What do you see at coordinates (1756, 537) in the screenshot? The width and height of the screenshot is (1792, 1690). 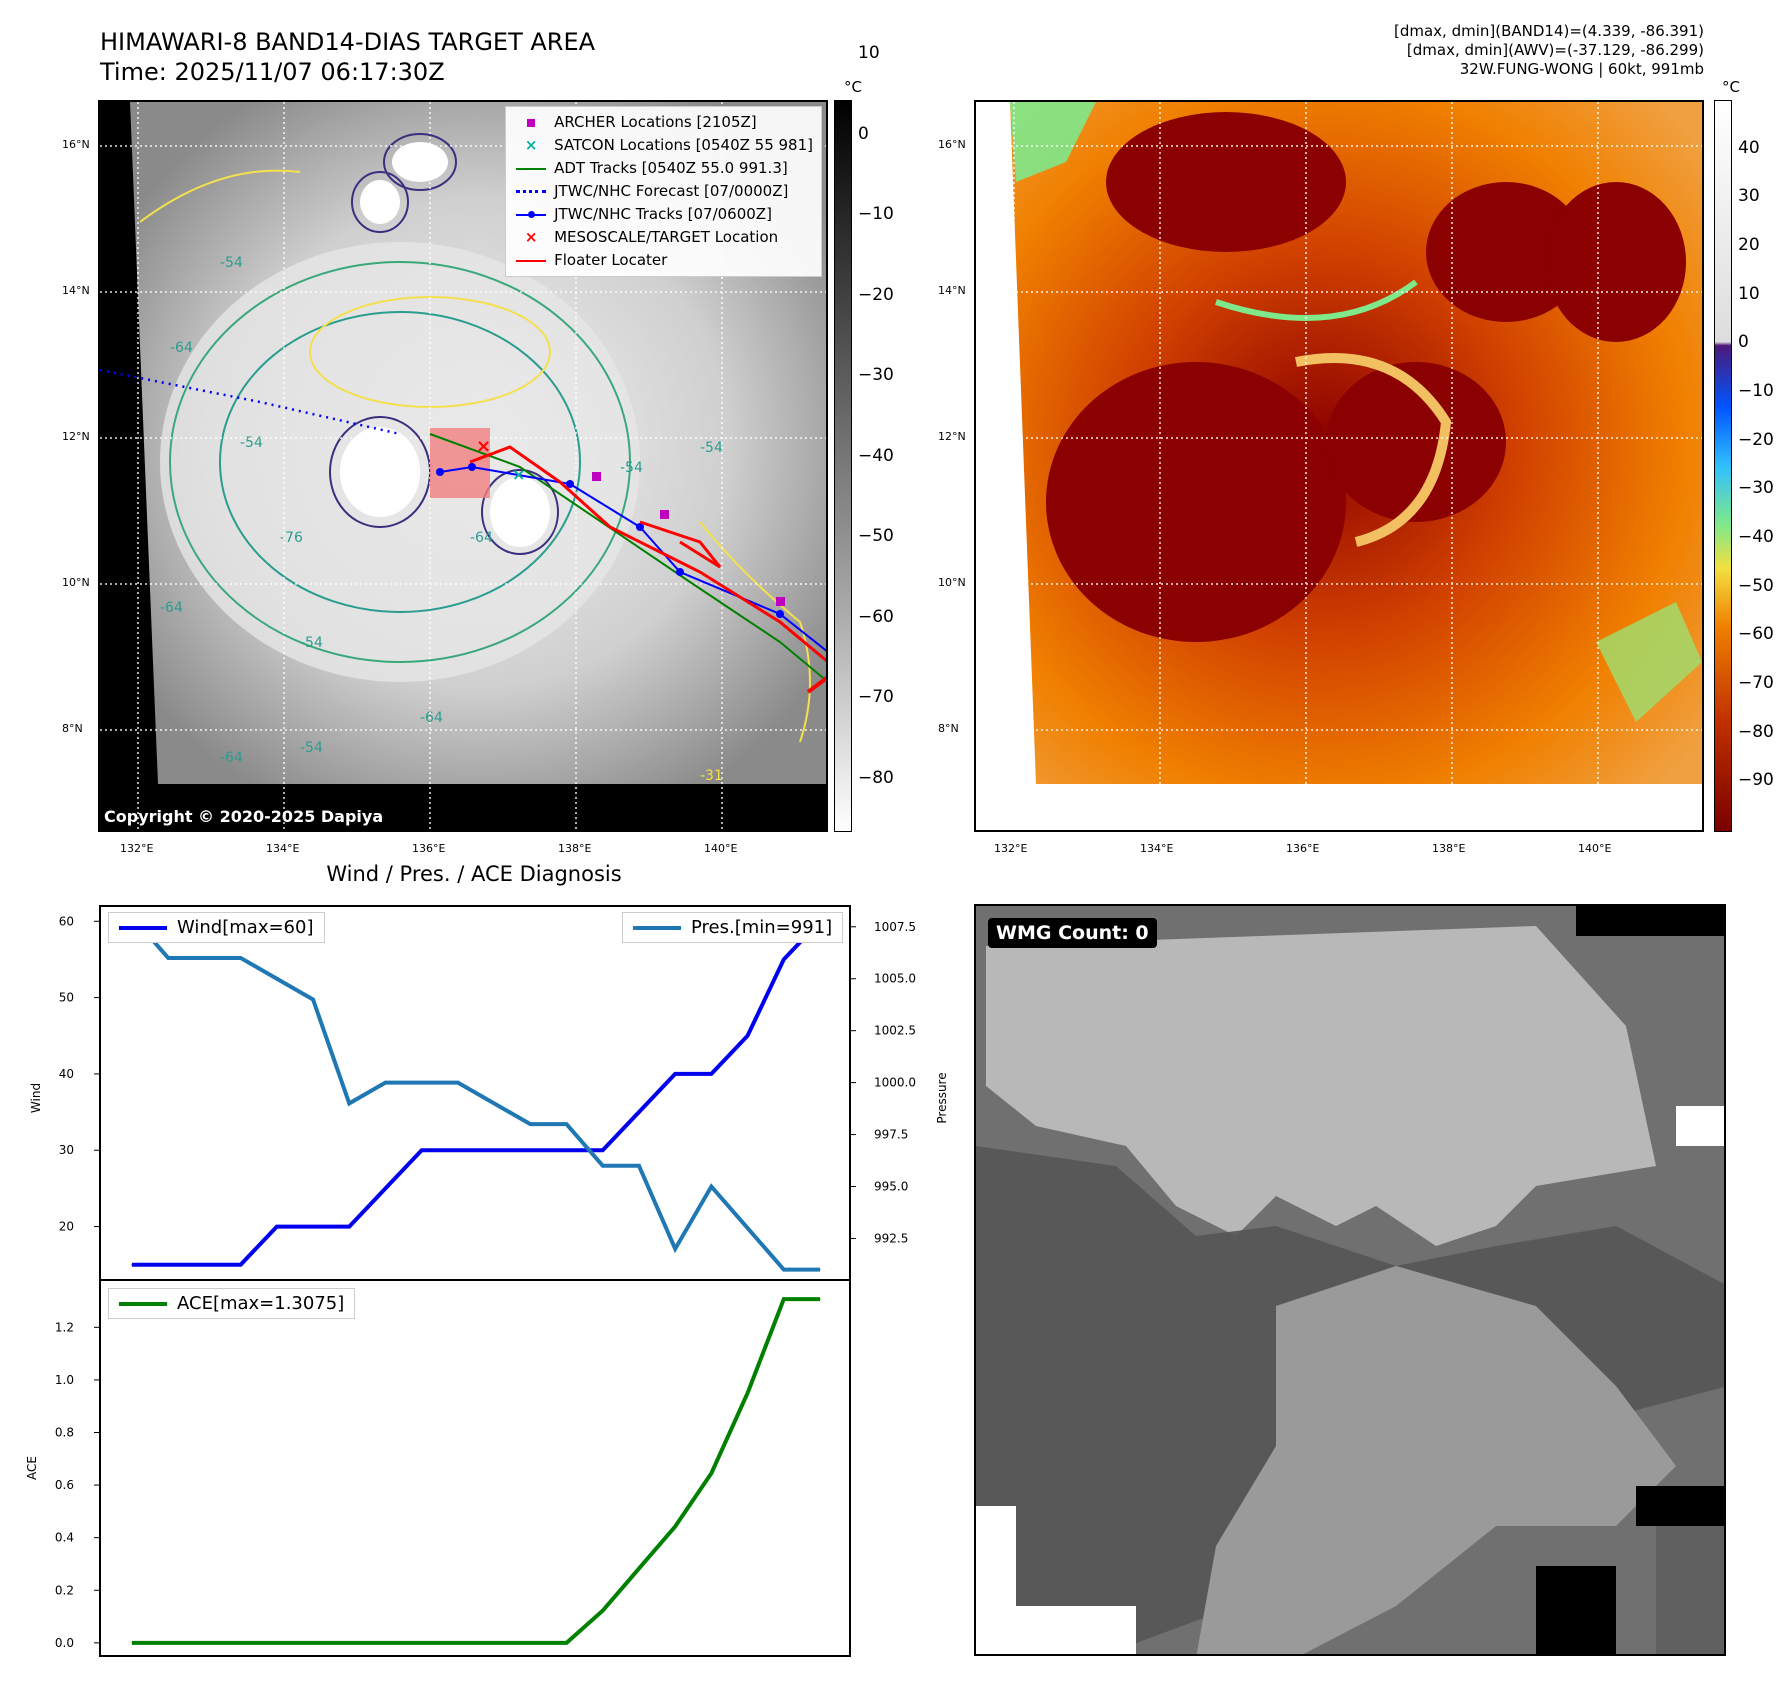 I see `colorbar-tick-label: −40` at bounding box center [1756, 537].